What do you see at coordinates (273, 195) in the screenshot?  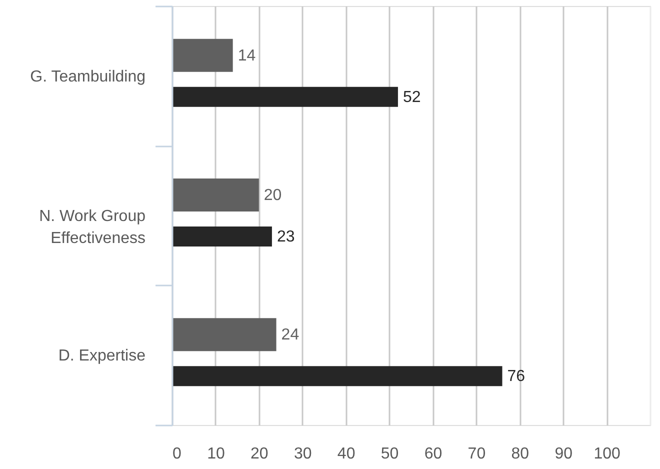 I see `data-label: 20` at bounding box center [273, 195].